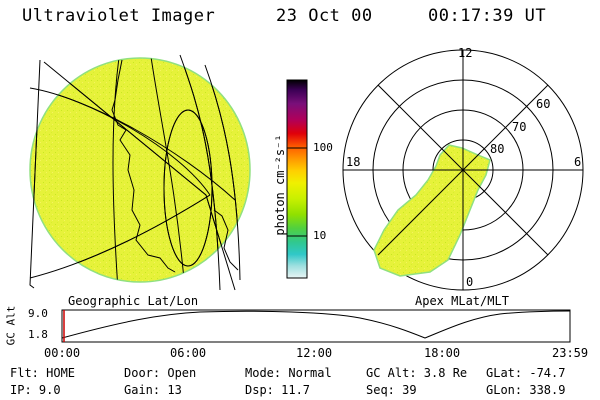 This screenshot has width=600, height=400. Describe the element at coordinates (570, 353) in the screenshot. I see `altitude-xtick-4: 23:59` at that location.